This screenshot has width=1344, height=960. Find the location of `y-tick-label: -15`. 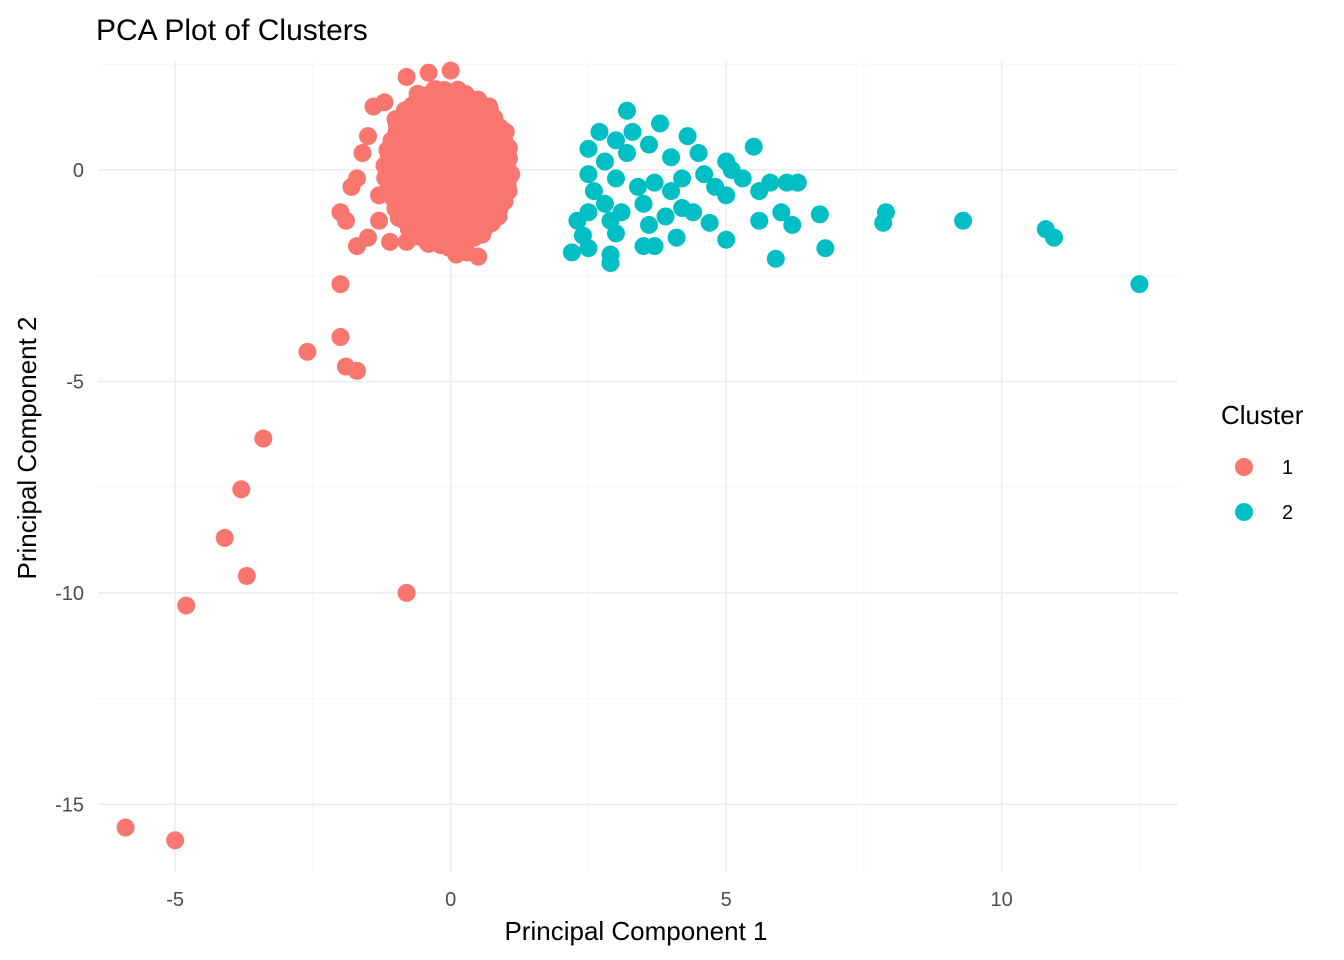

y-tick-label: -15 is located at coordinates (69, 805).